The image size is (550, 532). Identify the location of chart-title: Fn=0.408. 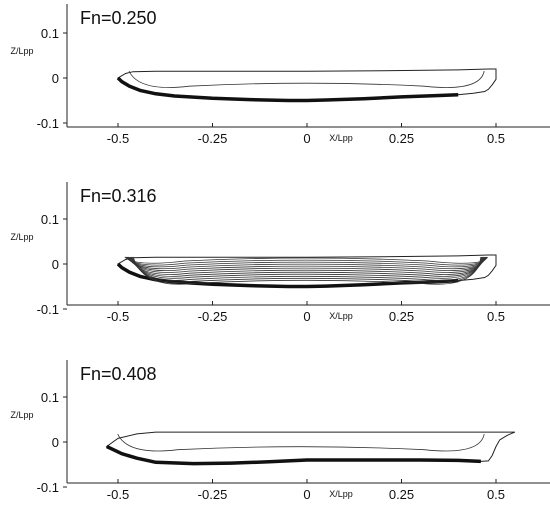
(118, 374).